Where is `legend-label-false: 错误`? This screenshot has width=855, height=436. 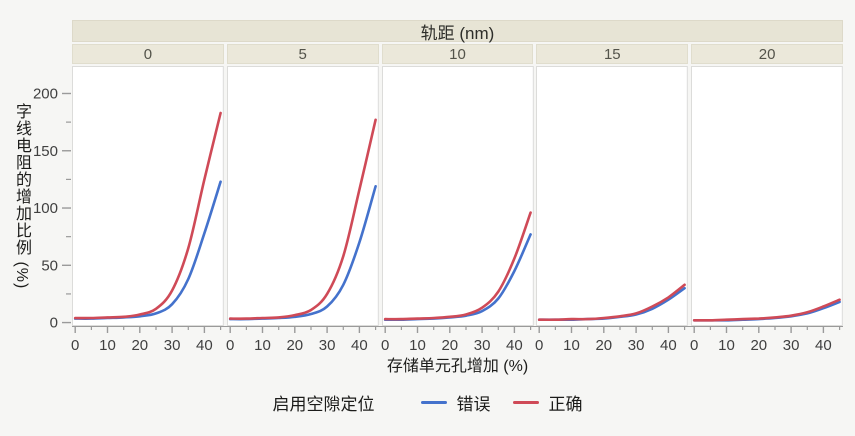 legend-label-false: 错误 is located at coordinates (473, 404).